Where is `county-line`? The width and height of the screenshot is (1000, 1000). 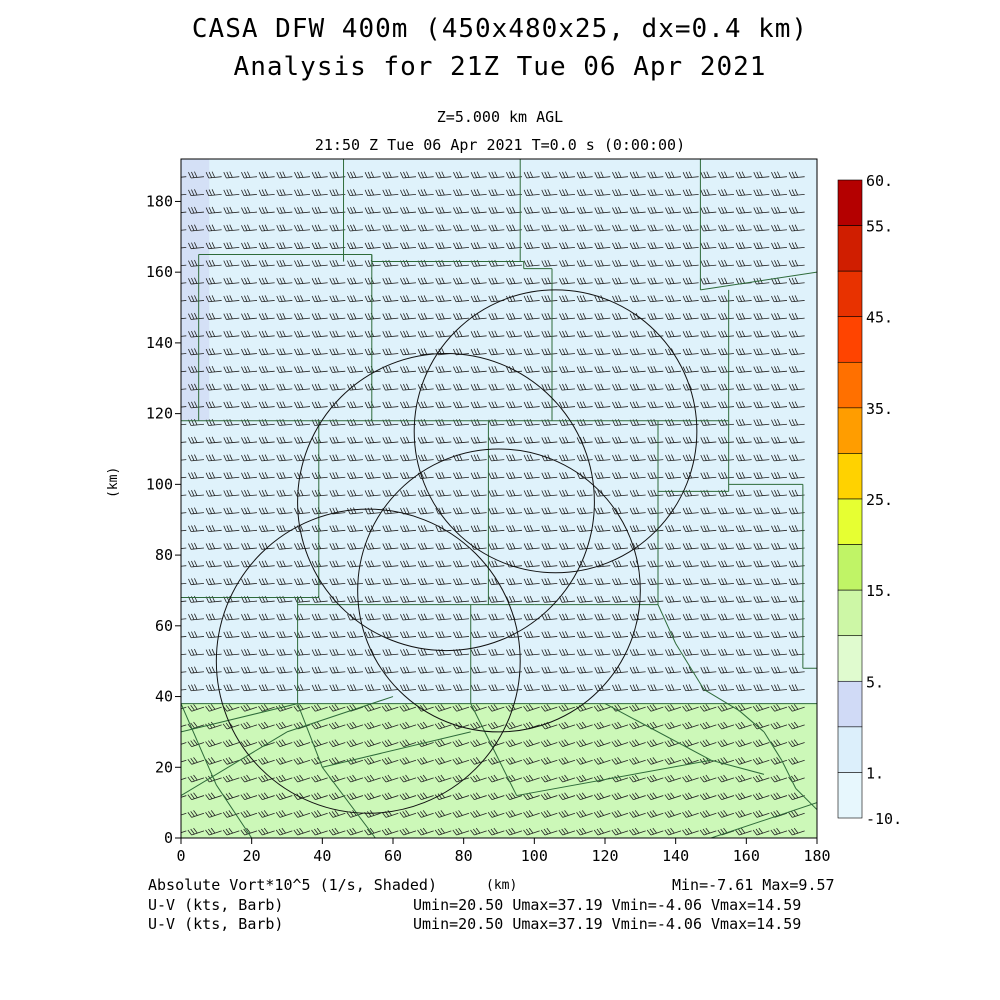
county-line is located at coordinates (658, 732).